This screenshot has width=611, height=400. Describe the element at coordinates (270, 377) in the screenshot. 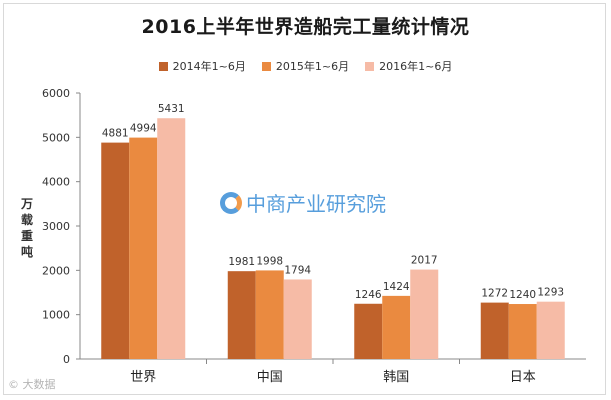

I see `x-tick-label-1: 中国` at that location.